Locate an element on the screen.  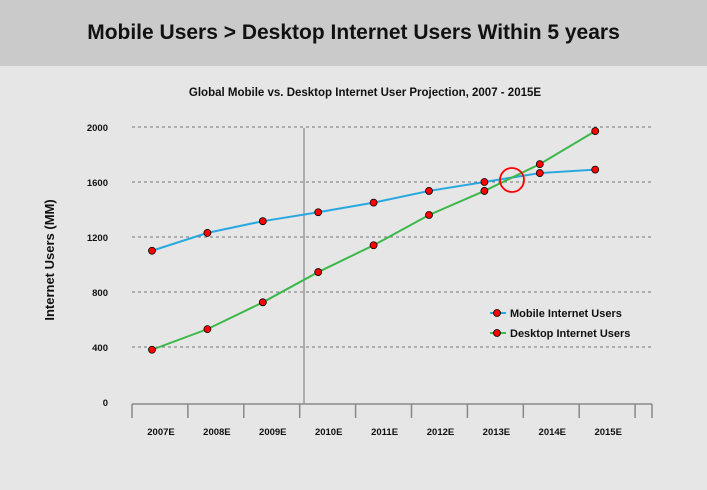
legend-label: Desktop Internet Users is located at coordinates (570, 334).